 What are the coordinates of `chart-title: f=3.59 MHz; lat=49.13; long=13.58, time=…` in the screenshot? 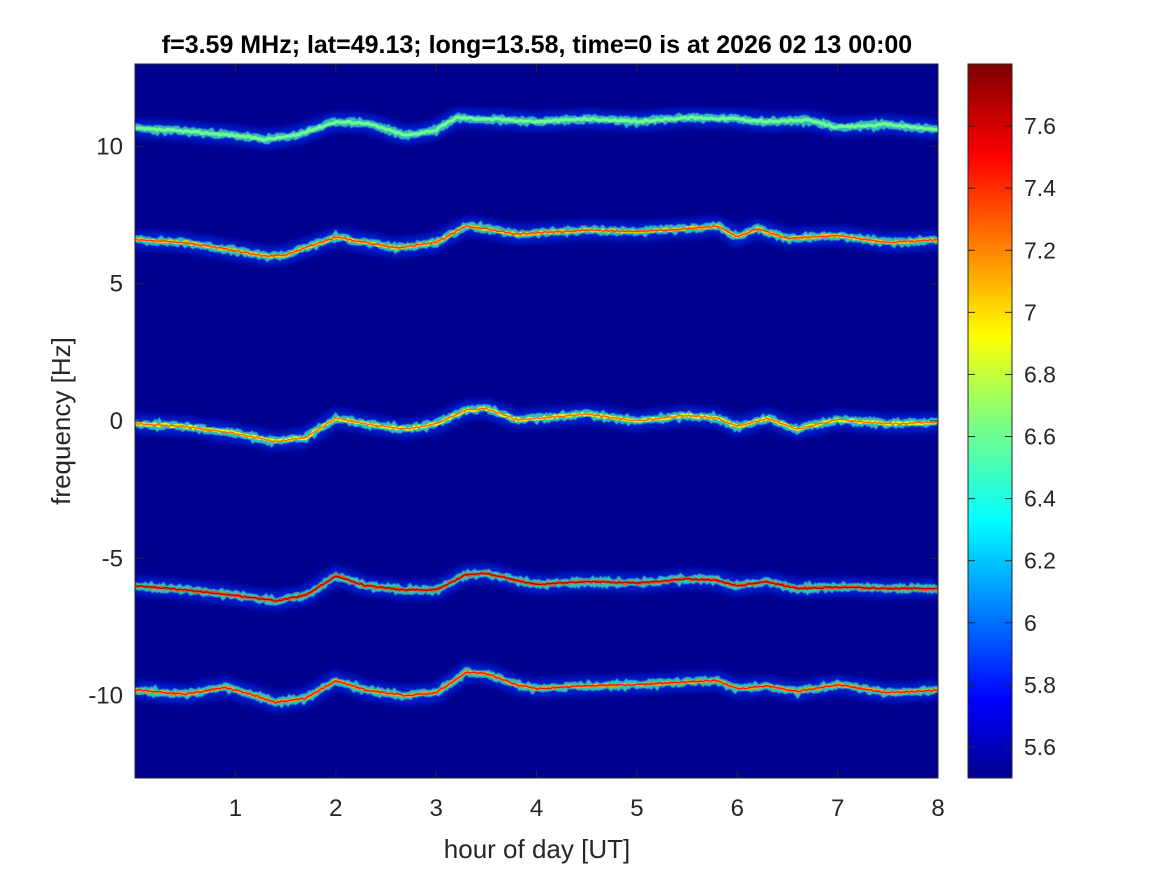 It's located at (537, 45).